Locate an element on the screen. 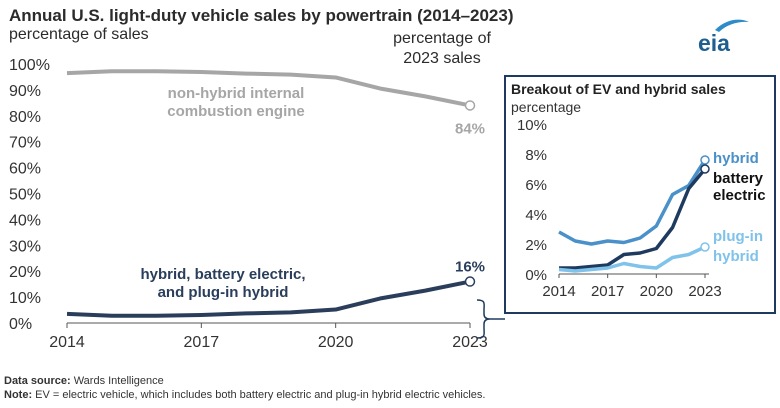  inset-series-label: electric is located at coordinates (739, 195).